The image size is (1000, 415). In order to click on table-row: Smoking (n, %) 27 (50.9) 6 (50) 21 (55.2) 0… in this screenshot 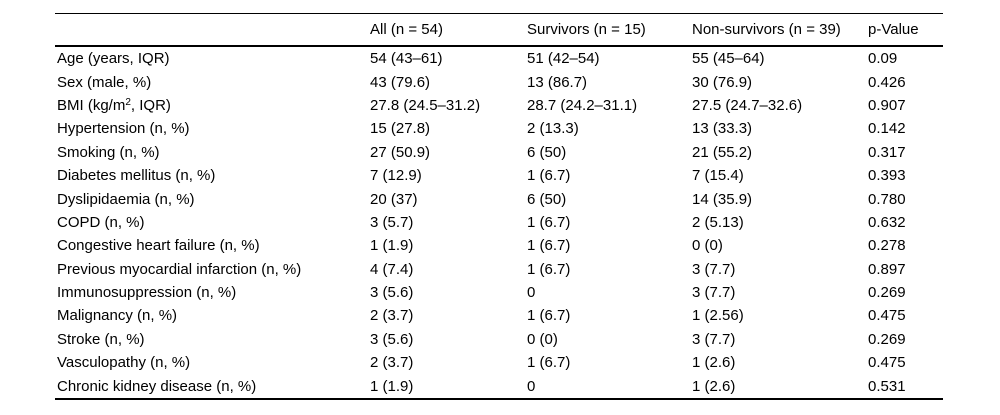, I will do `click(499, 152)`.